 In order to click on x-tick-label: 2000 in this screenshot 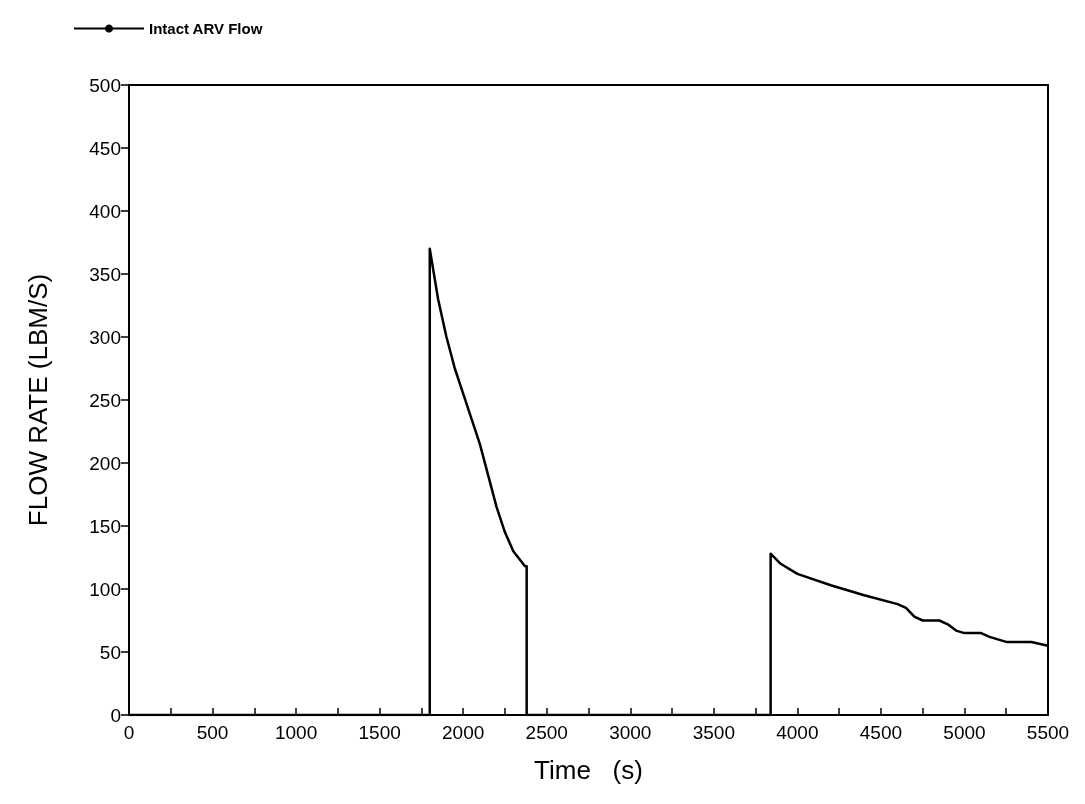, I will do `click(463, 732)`.